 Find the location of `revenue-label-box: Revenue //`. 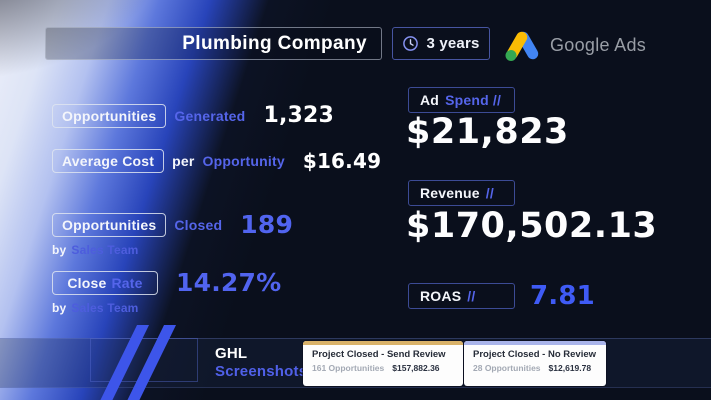

revenue-label-box: Revenue // is located at coordinates (461, 193).